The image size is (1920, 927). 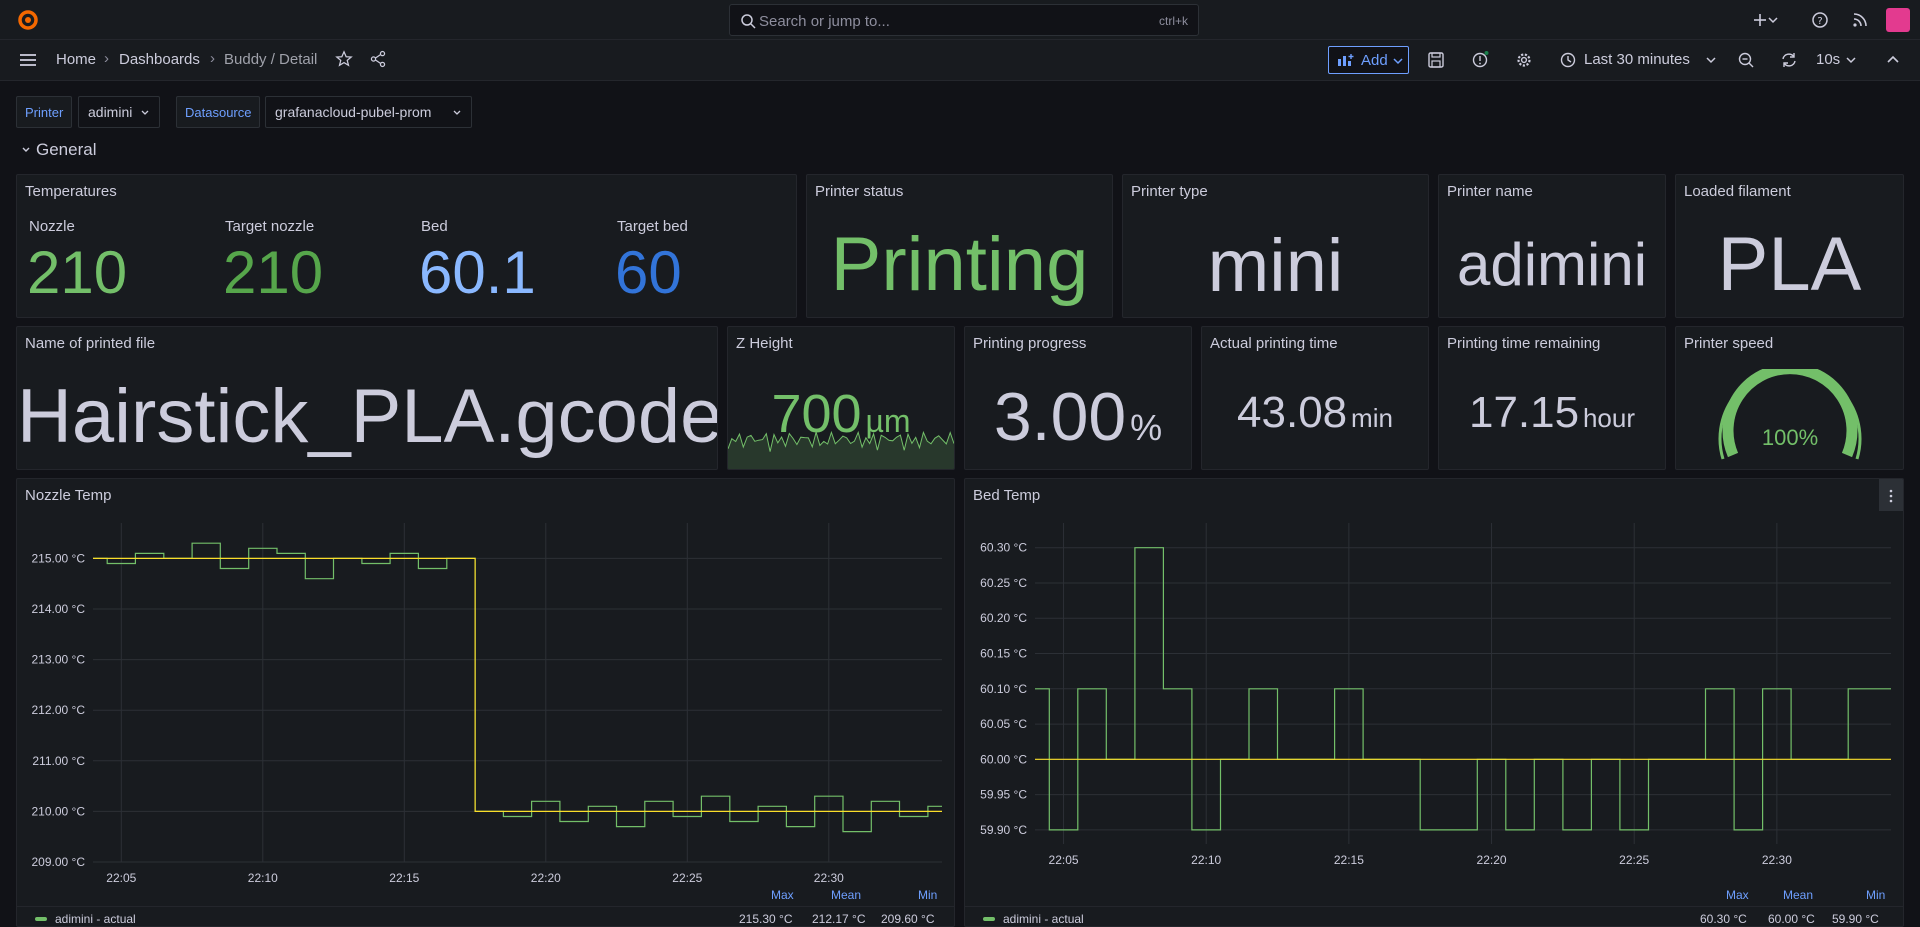 What do you see at coordinates (58, 761) in the screenshot?
I see `y-tick-label: 211.00 °C` at bounding box center [58, 761].